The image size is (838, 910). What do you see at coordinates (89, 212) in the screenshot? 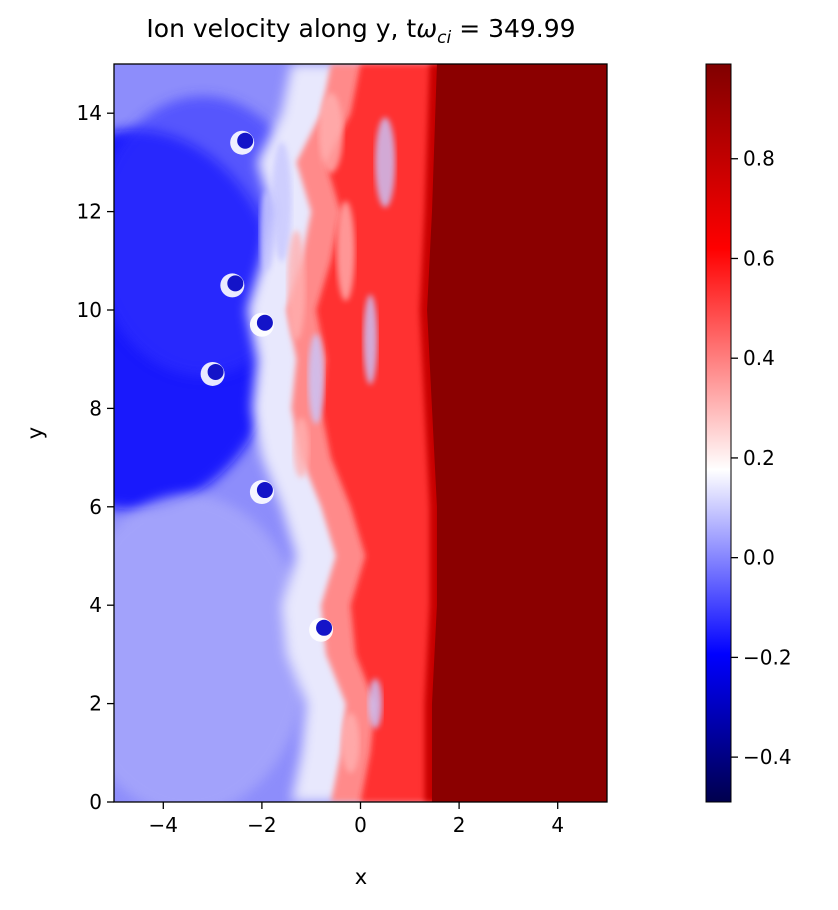
I see `y-tick-label: 12` at bounding box center [89, 212].